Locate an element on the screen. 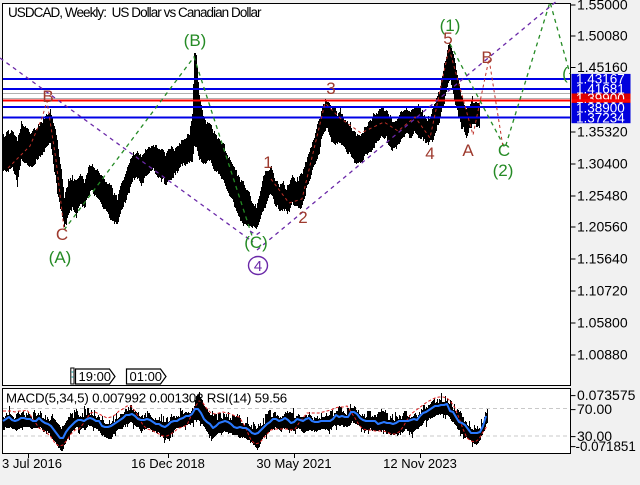  svg-text: 0.073575 is located at coordinates (606, 395).